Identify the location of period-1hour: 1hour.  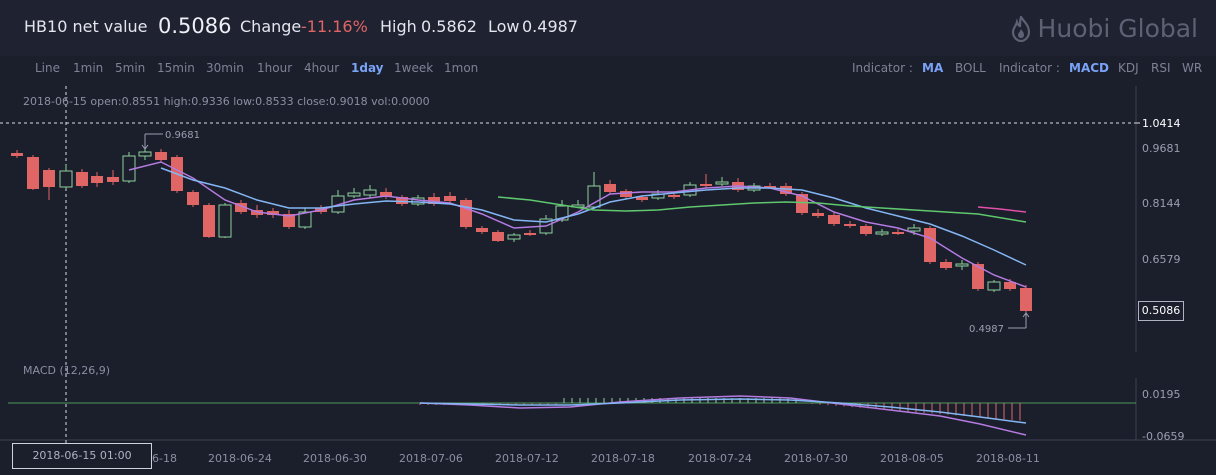
(275, 68).